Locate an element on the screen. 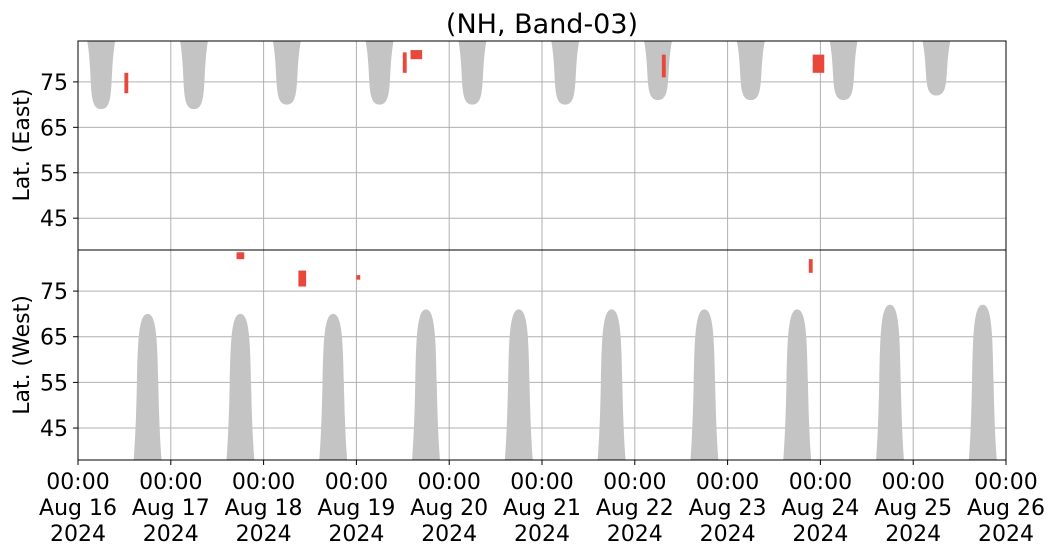 This screenshot has width=1056, height=556. x-tick-label: Aug 25 is located at coordinates (913, 508).